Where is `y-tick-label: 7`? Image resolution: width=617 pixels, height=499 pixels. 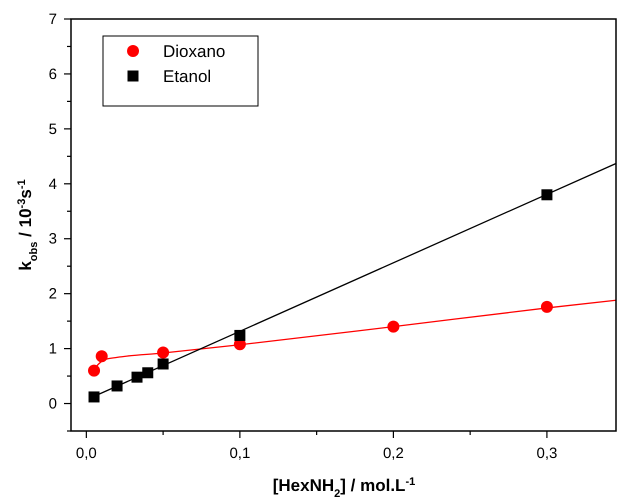
y-tick-label: 7 is located at coordinates (52, 19).